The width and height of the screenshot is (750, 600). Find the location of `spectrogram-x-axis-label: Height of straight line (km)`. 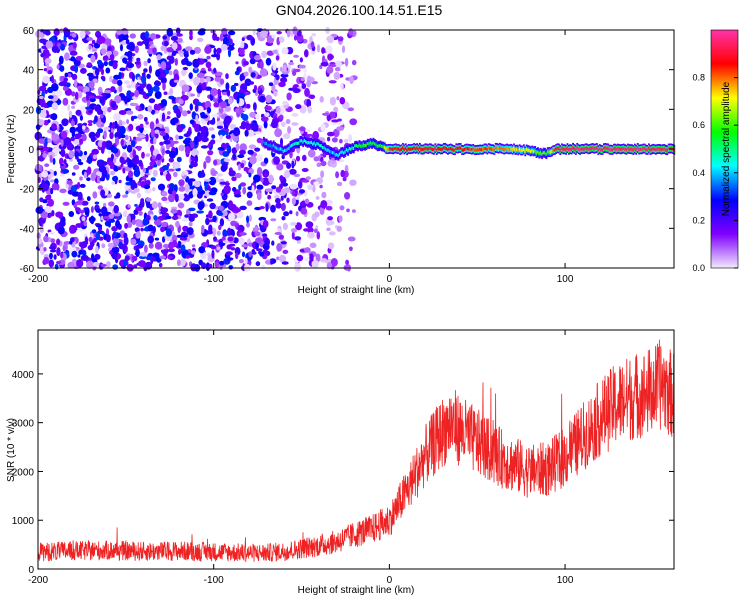

spectrogram-x-axis-label: Height of straight line (km) is located at coordinates (356, 290).